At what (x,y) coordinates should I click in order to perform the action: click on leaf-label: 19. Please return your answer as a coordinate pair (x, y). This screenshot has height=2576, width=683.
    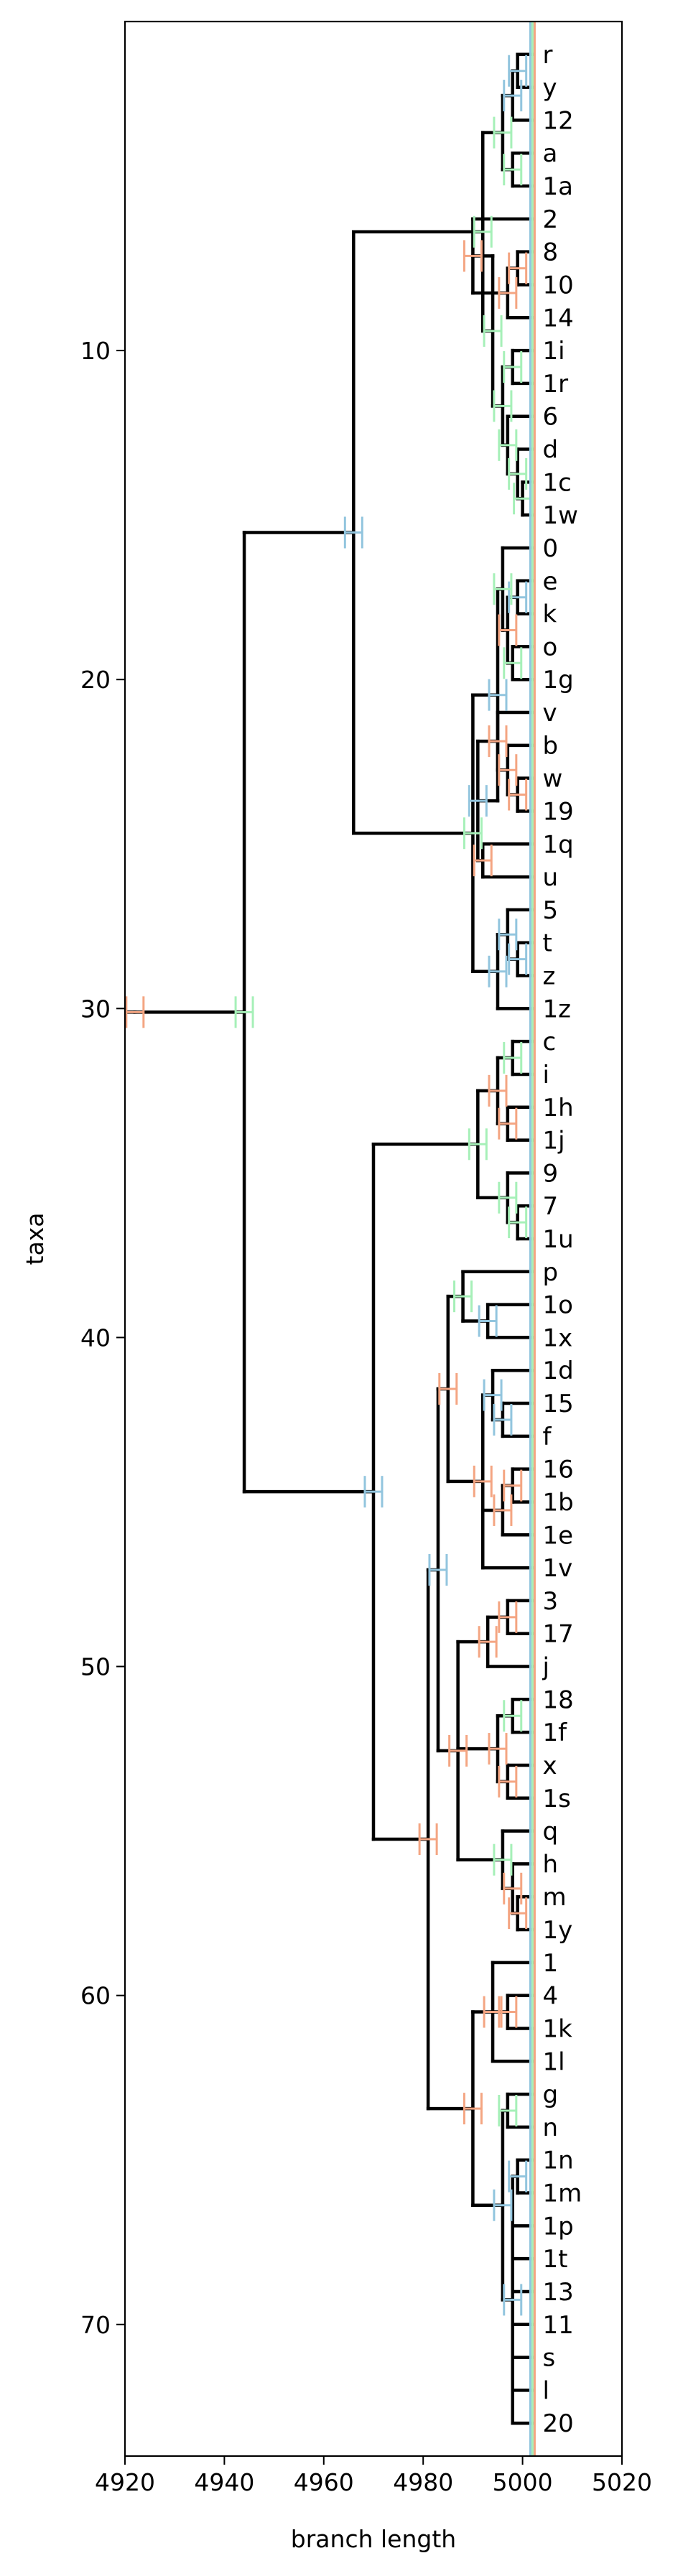
    Looking at the image, I should click on (557, 811).